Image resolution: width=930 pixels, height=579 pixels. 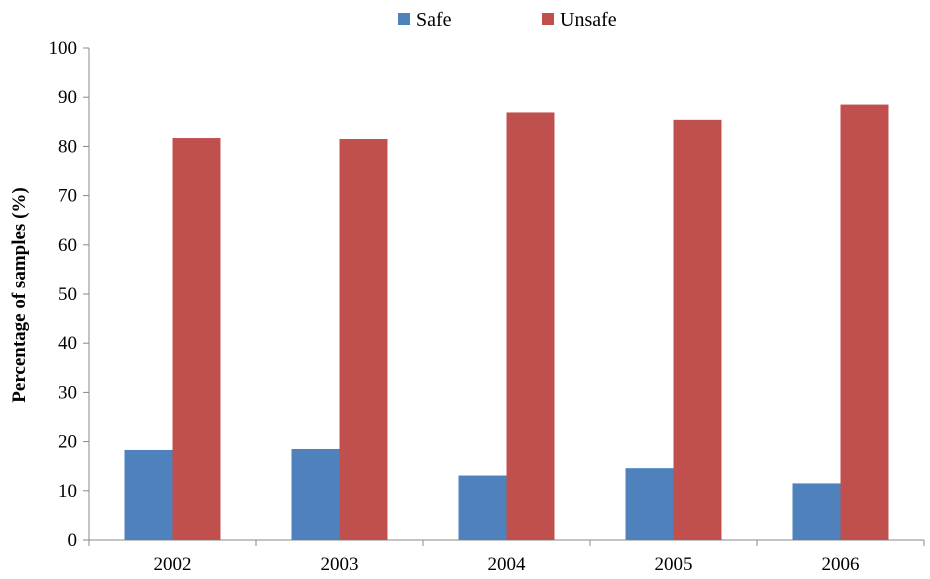 What do you see at coordinates (816, 511) in the screenshot?
I see `bar-safe-2006` at bounding box center [816, 511].